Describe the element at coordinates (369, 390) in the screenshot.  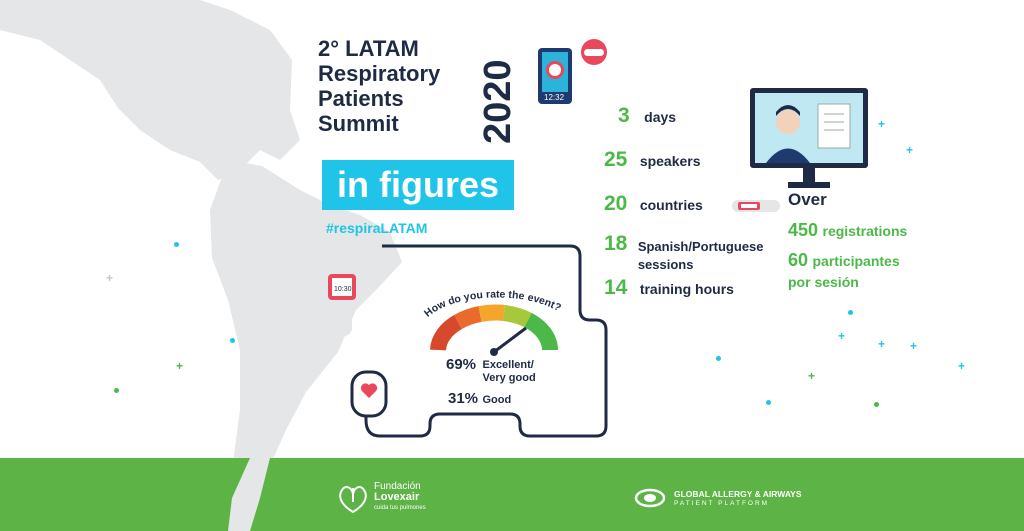
I see `heart-icon` at that location.